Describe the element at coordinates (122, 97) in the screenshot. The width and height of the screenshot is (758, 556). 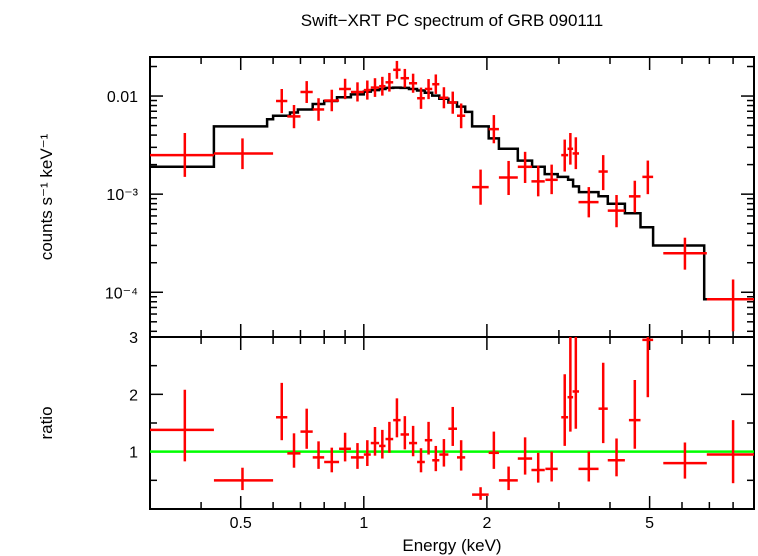
I see `y-tick-label: 0.01` at that location.